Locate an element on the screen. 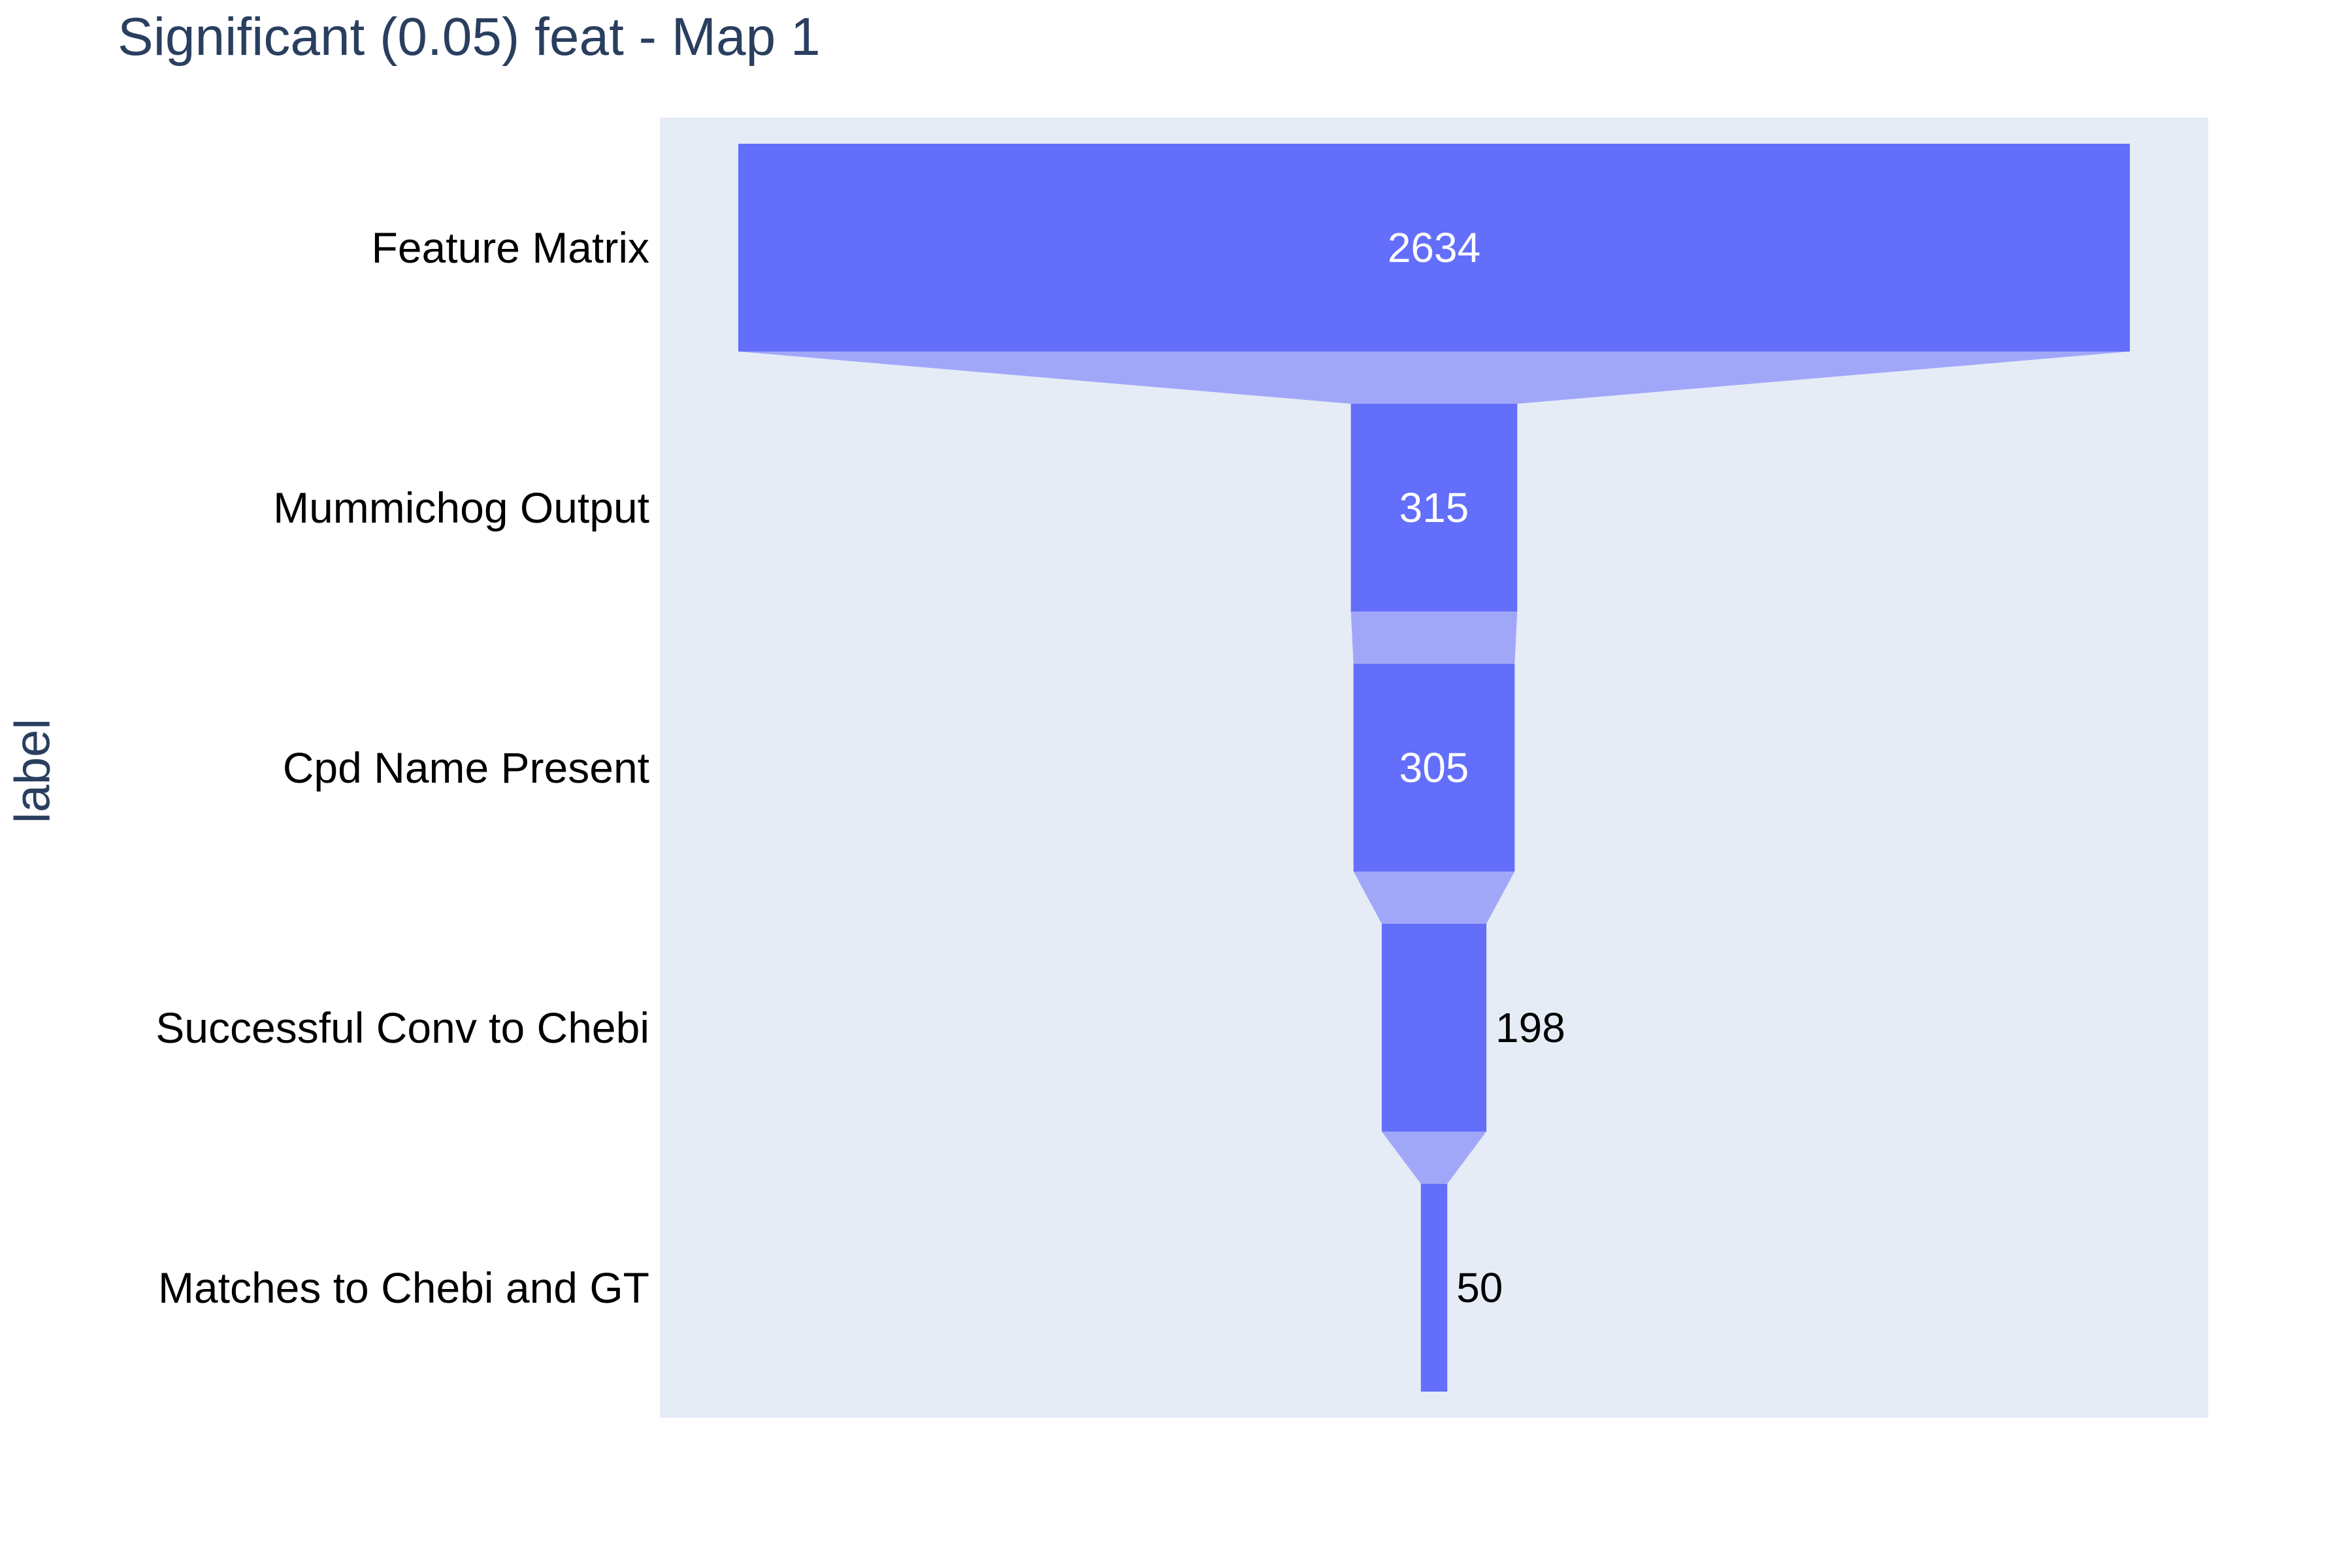 The width and height of the screenshot is (2352, 1568). bar-value-label: 198 is located at coordinates (1530, 1027).